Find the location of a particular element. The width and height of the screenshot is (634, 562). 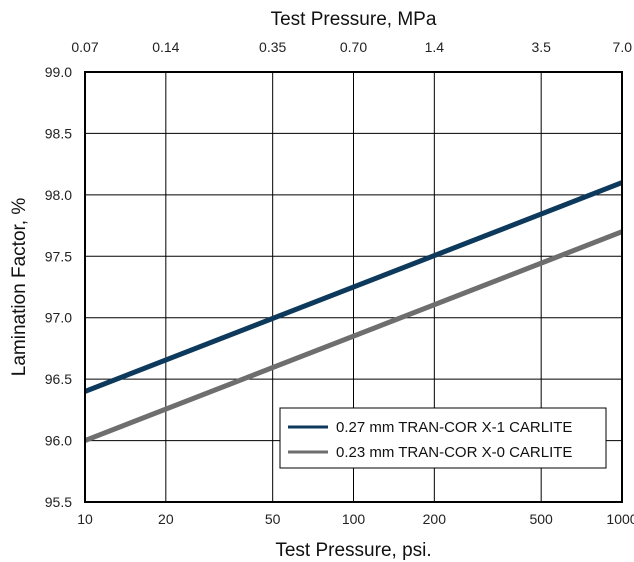

y-tick-label-0: 95.5 is located at coordinates (58, 502).